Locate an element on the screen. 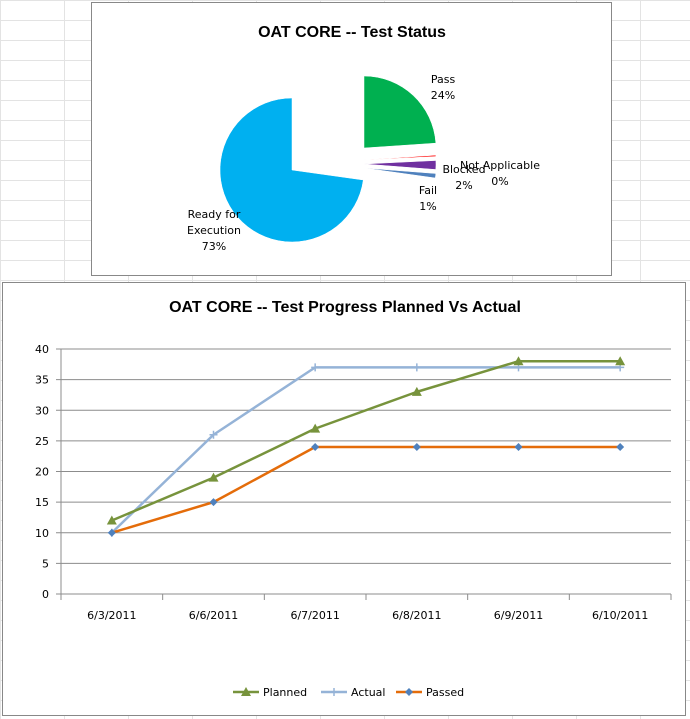  pie-slice-blocked is located at coordinates (400, 165).